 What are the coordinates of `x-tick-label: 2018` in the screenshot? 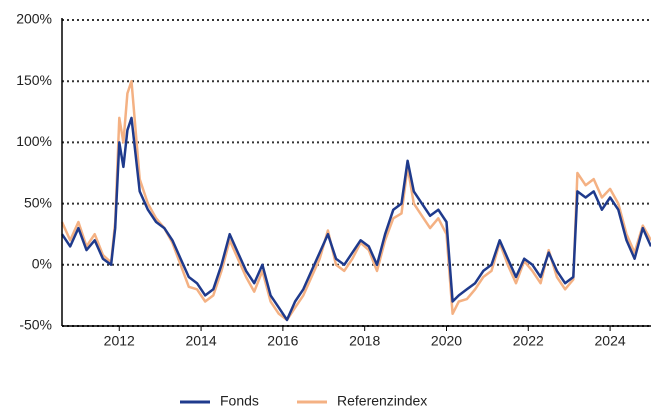 It's located at (364, 341).